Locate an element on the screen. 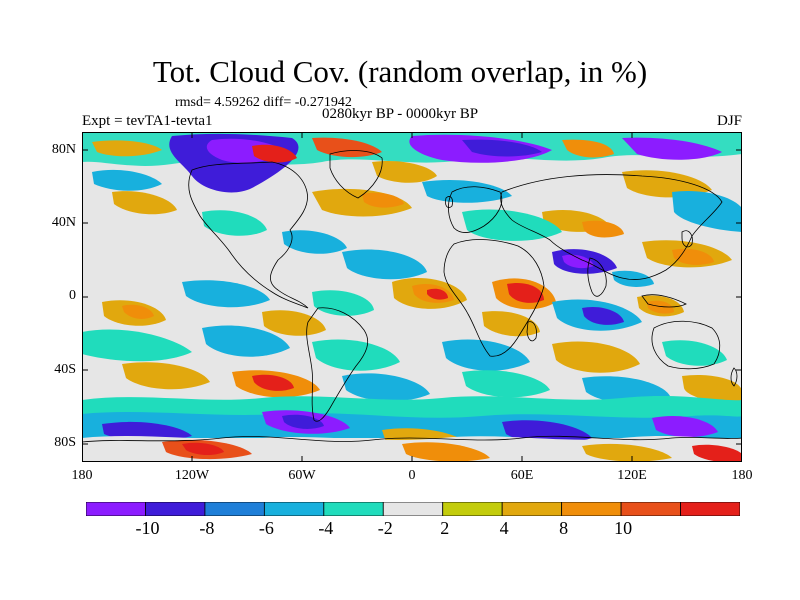 This screenshot has width=800, height=600. lon-label-60w: 60W is located at coordinates (302, 475).